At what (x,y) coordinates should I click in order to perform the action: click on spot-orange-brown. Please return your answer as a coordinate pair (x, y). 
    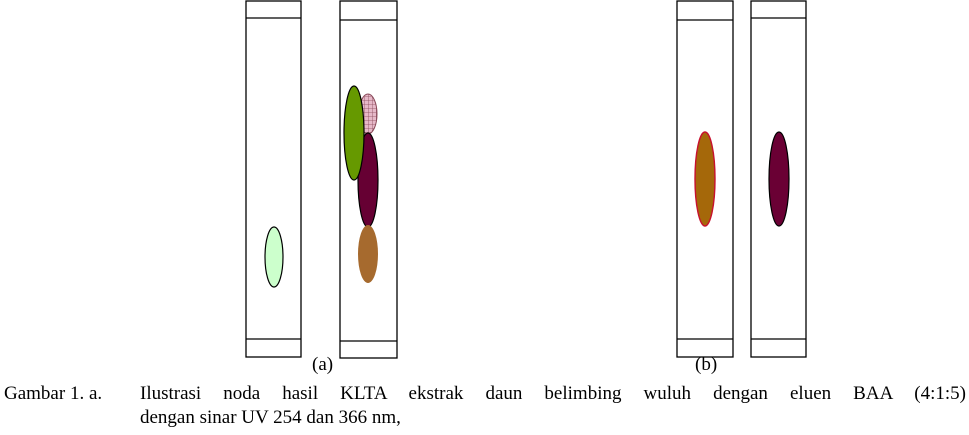
    Looking at the image, I should click on (705, 179).